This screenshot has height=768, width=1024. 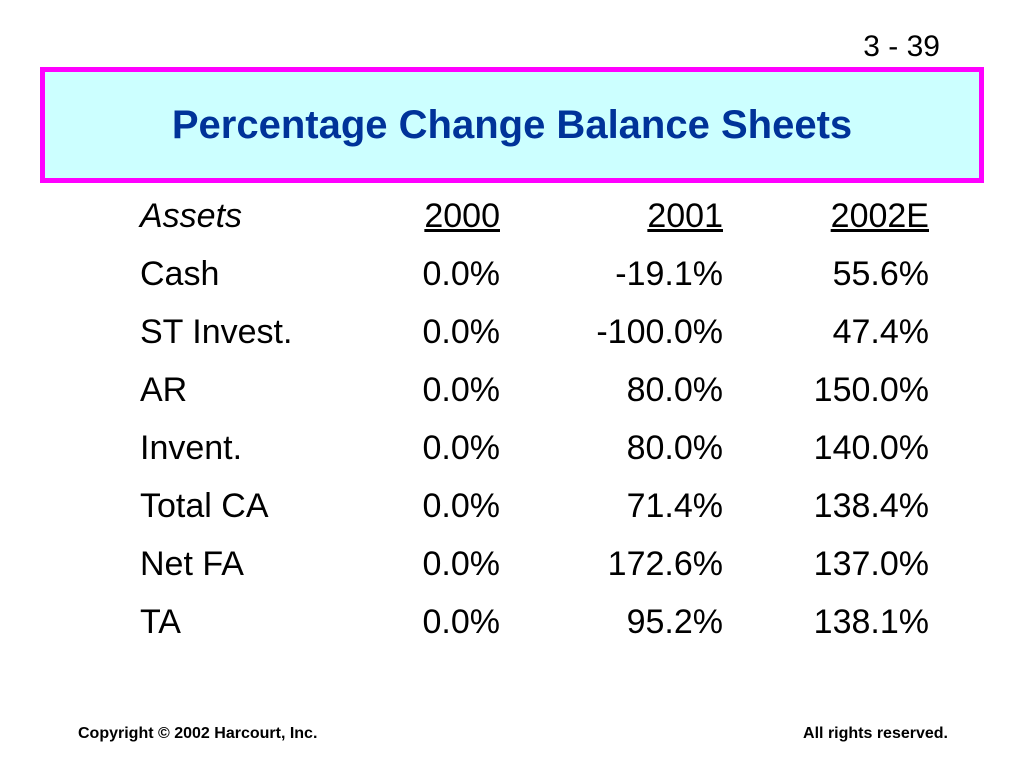 I want to click on slide-title: Percentage Change Balance Sheets, so click(x=512, y=124).